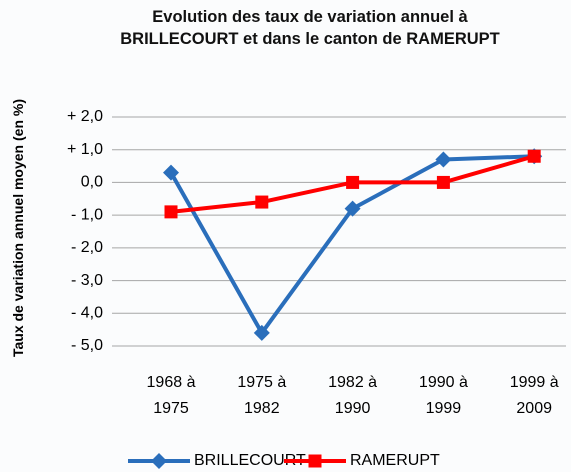 This screenshot has width=571, height=472. What do you see at coordinates (443, 395) in the screenshot?
I see `x-tick-label: 1990 à 1999` at bounding box center [443, 395].